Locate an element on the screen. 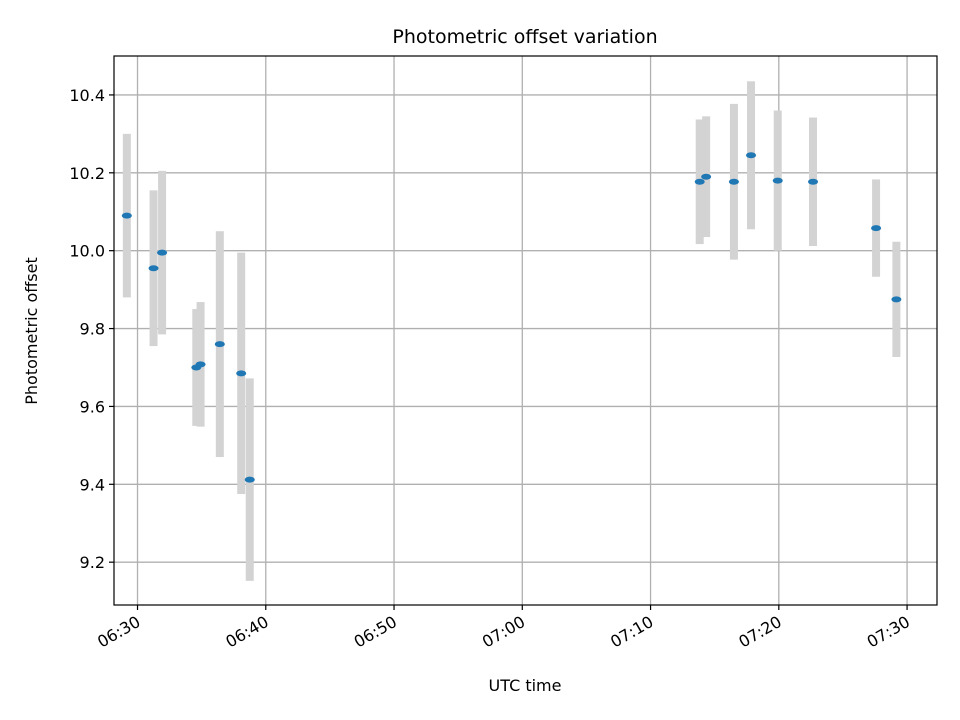  y-tick-label: 10.0 is located at coordinates (87, 251).